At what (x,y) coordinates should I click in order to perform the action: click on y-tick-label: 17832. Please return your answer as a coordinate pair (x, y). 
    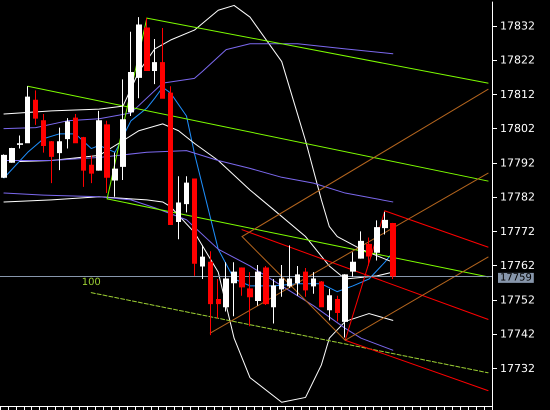
    Looking at the image, I should click on (517, 25).